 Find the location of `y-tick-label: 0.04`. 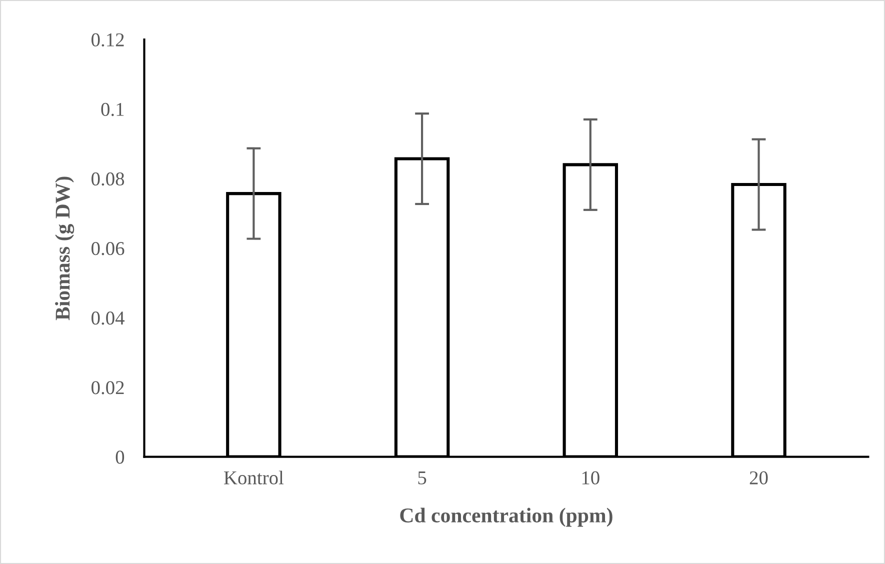

y-tick-label: 0.04 is located at coordinates (108, 318).